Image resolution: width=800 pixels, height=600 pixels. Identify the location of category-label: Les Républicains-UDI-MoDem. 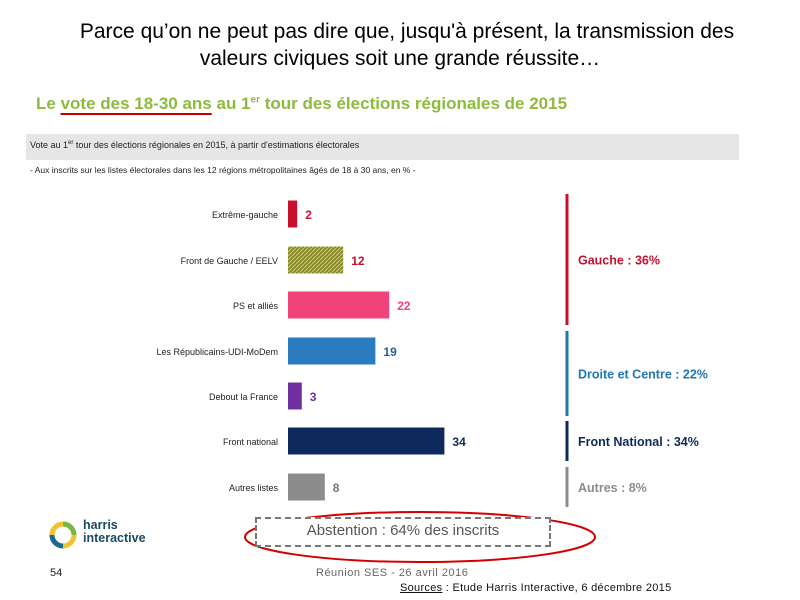
(217, 352).